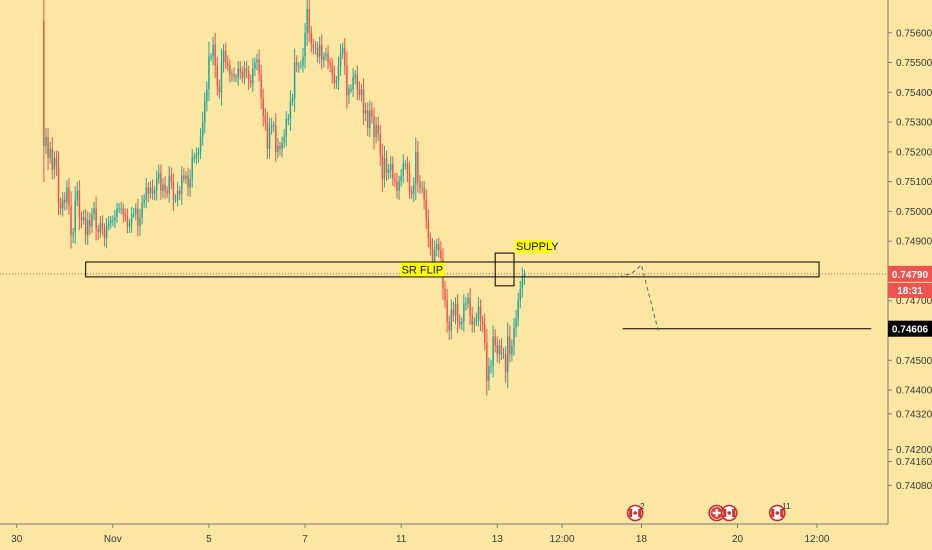  I want to click on events-layer: 2 11, so click(708, 512).